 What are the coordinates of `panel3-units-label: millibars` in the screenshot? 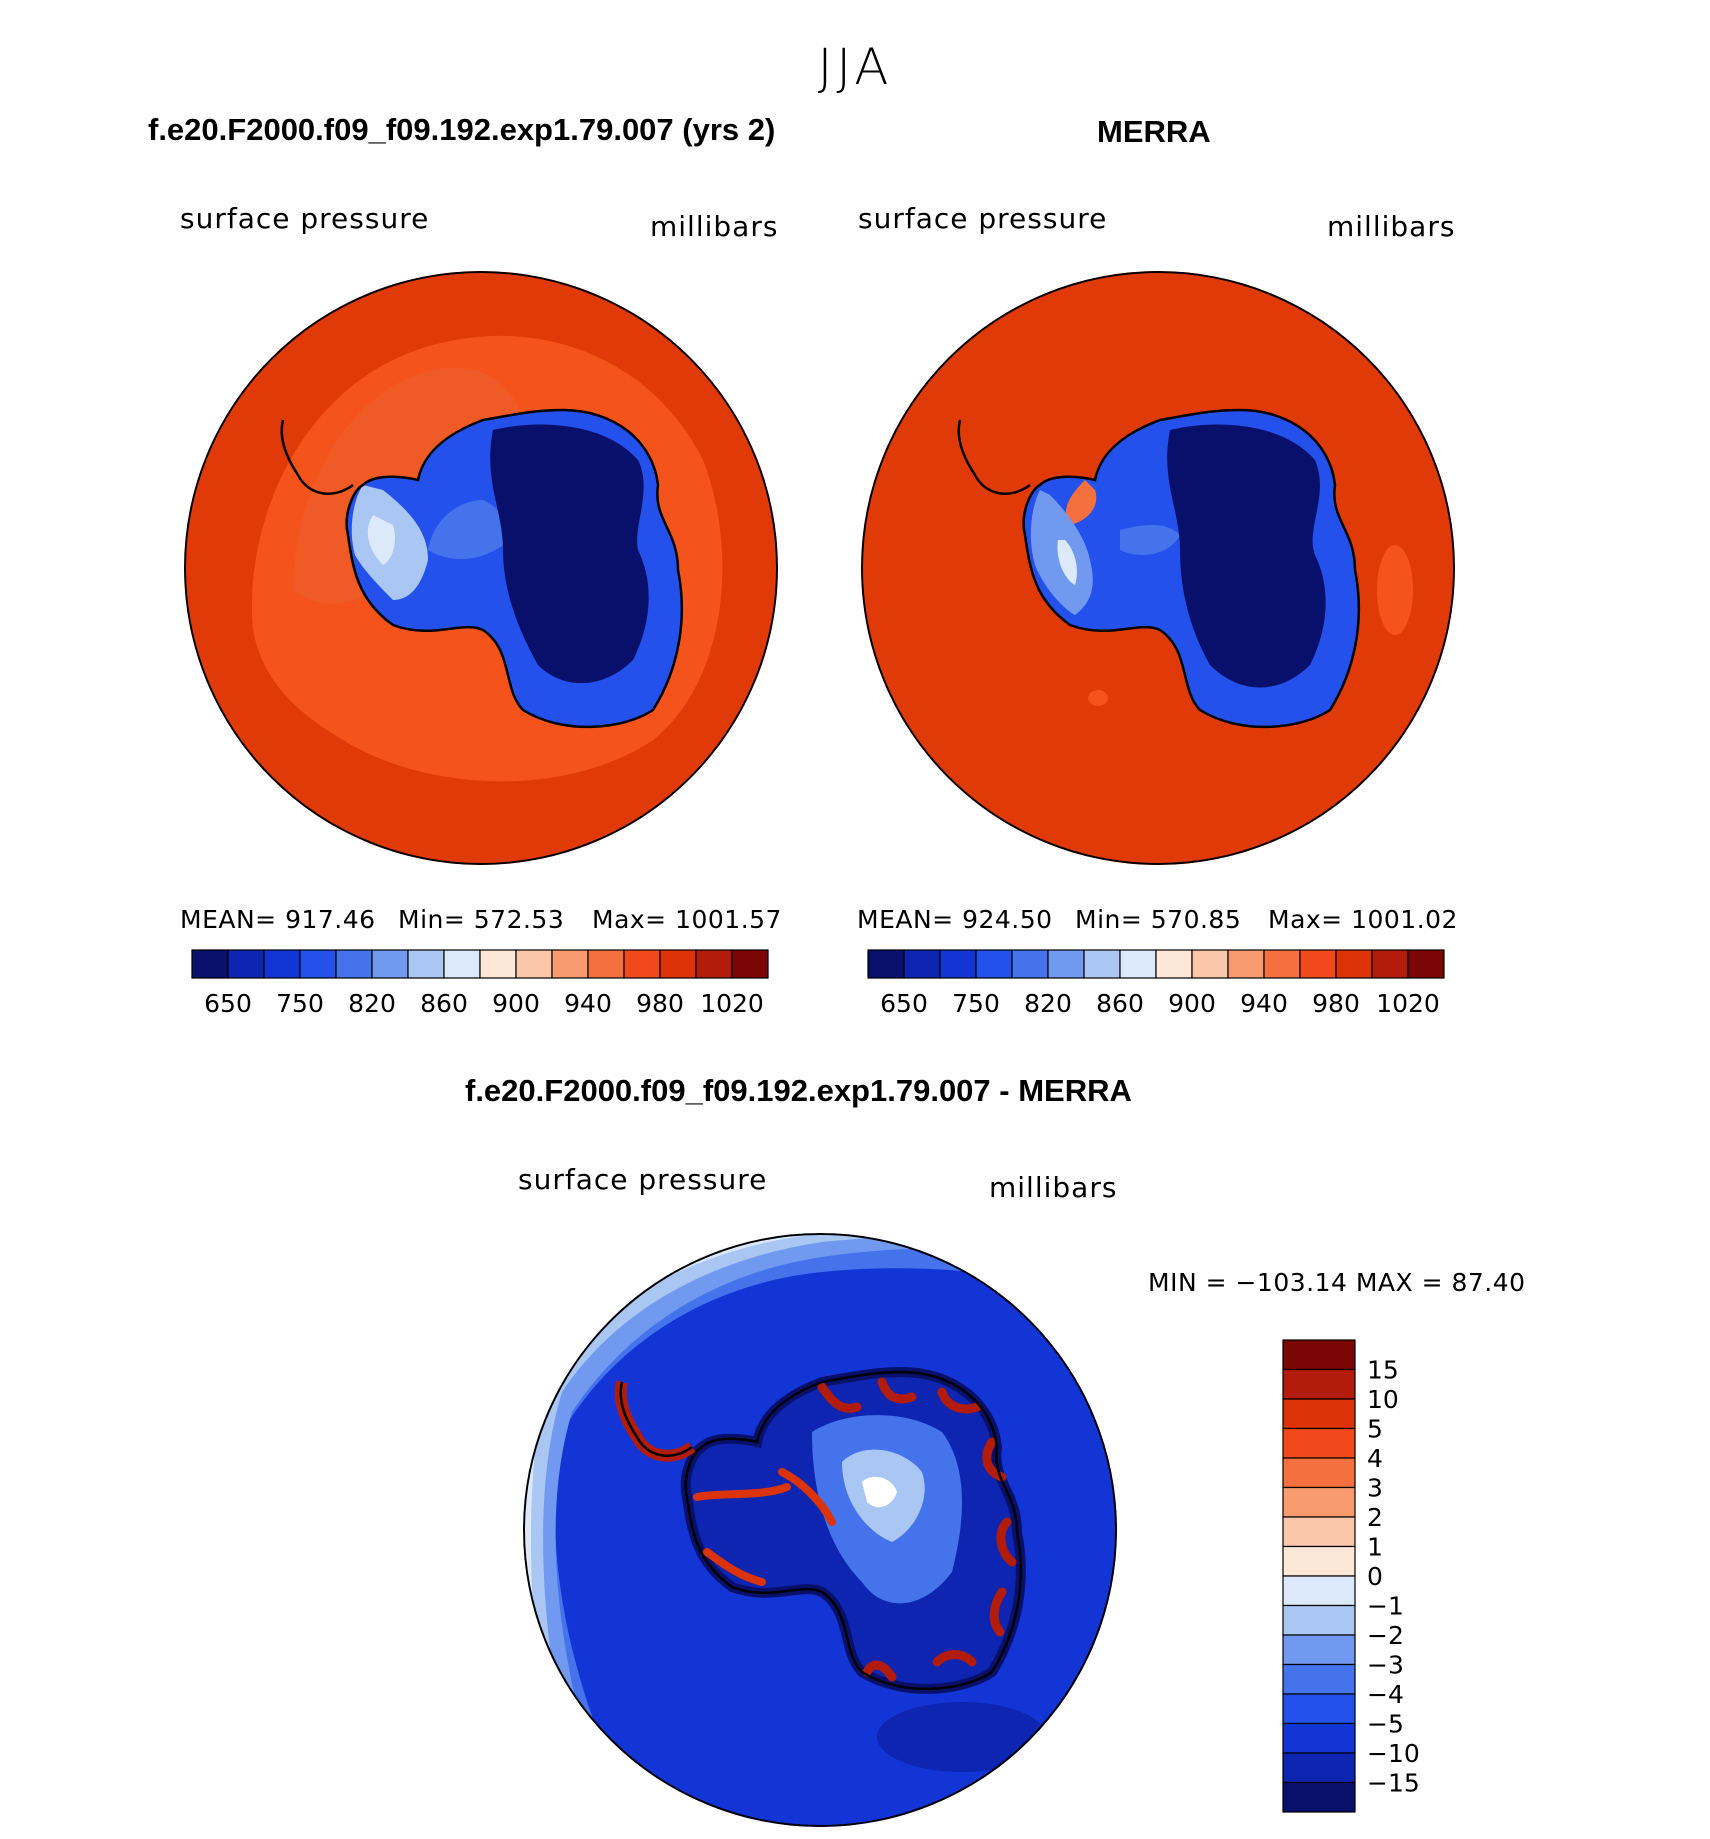 It's located at (1053, 1187).